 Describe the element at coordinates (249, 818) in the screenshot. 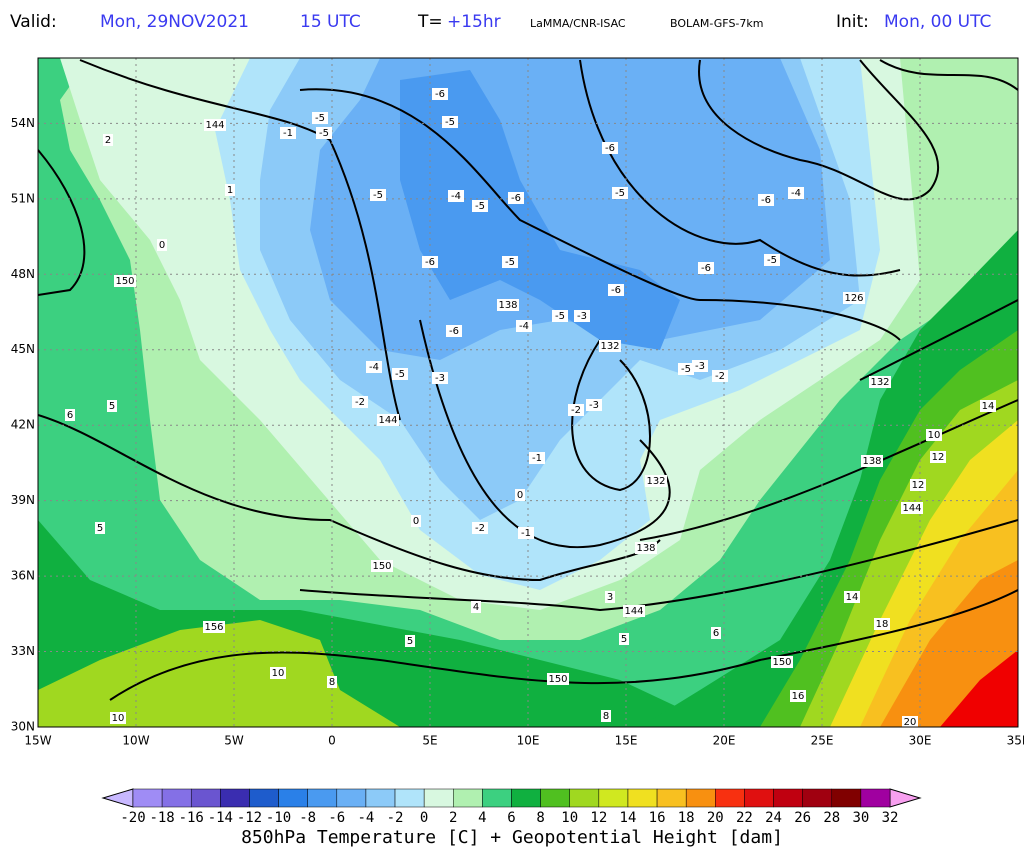

I see `colorbar-label: -12` at that location.